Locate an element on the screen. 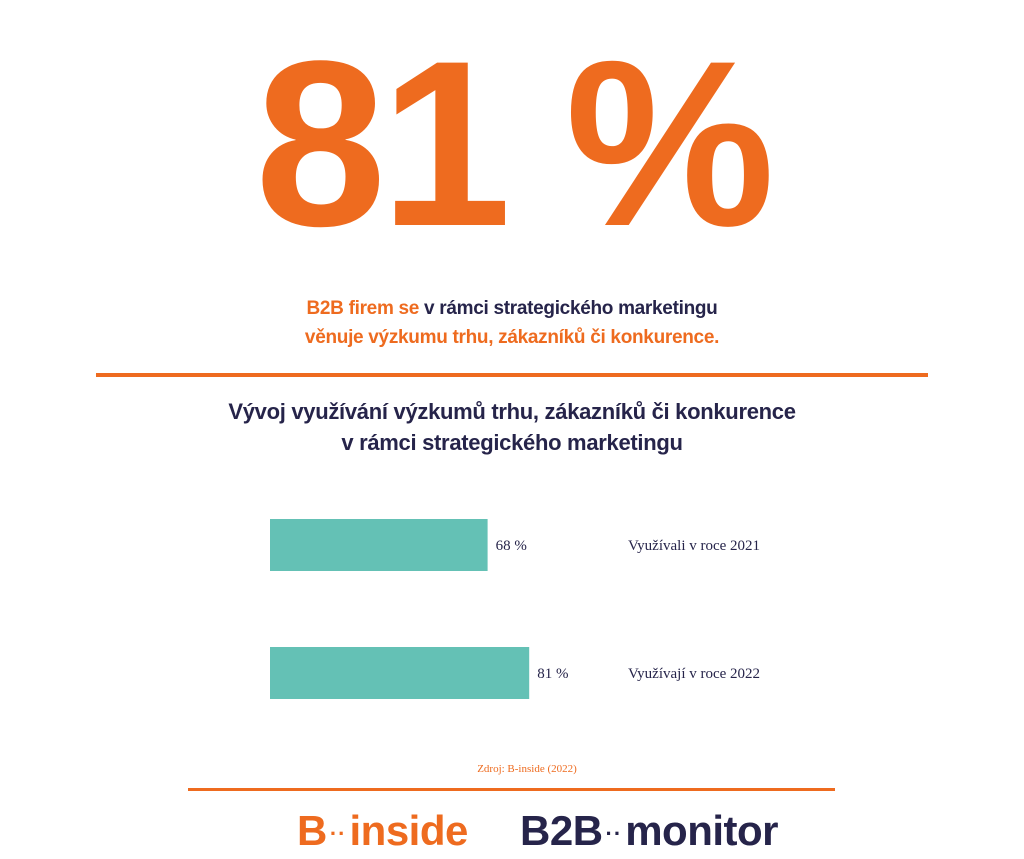  b2bmonitor-logo: B2B ··monitor is located at coordinates (649, 830).